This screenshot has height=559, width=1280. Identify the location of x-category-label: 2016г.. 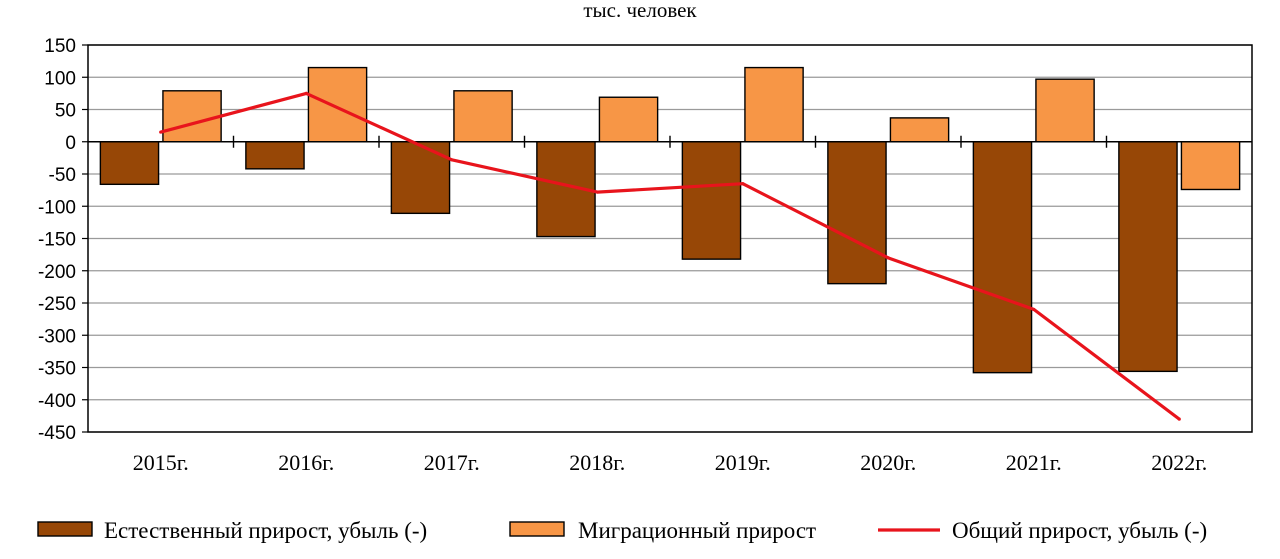
(306, 462).